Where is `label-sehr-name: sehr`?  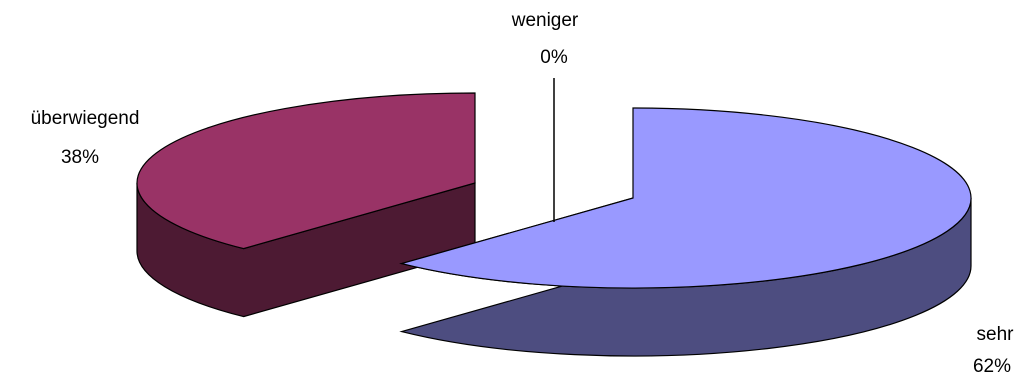
label-sehr-name: sehr is located at coordinates (996, 334).